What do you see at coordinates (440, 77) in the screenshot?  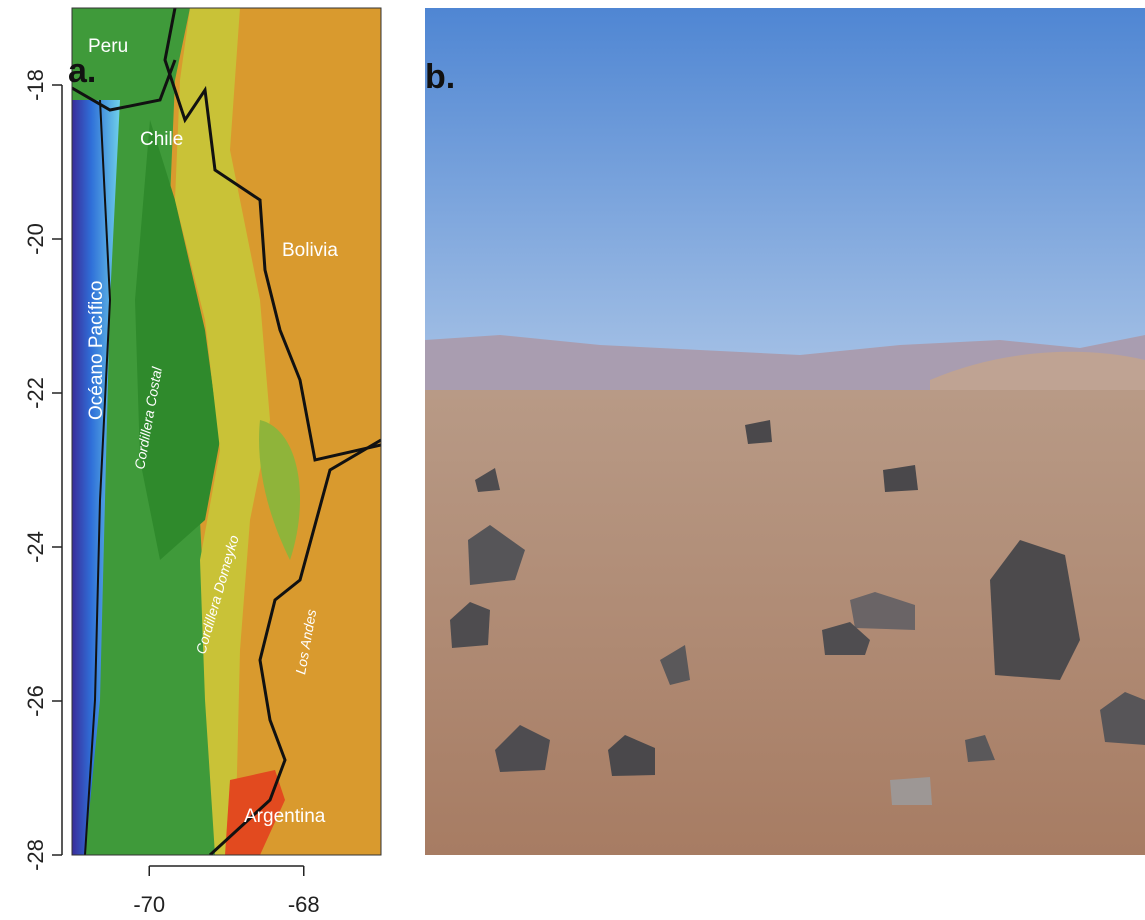 I see `panel-label: b.` at bounding box center [440, 77].